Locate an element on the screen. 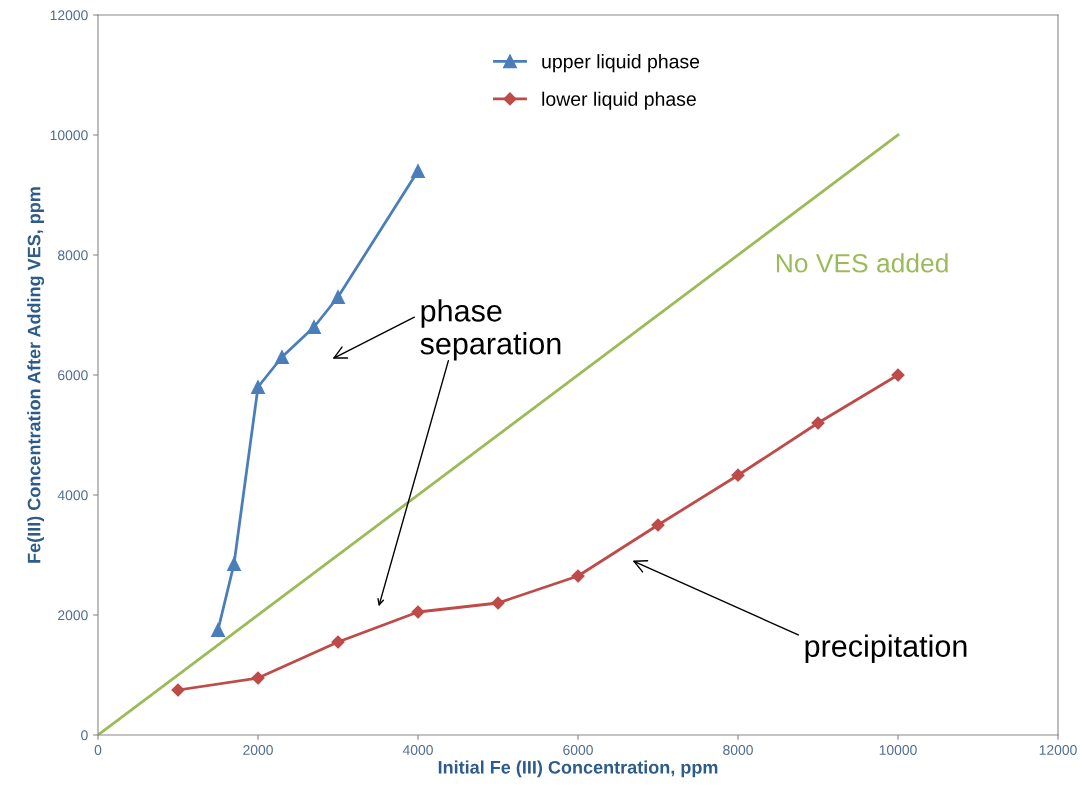 This screenshot has height=792, width=1084. x-axis-title: Initial Fe (III) Concentration, ppm is located at coordinates (578, 769).